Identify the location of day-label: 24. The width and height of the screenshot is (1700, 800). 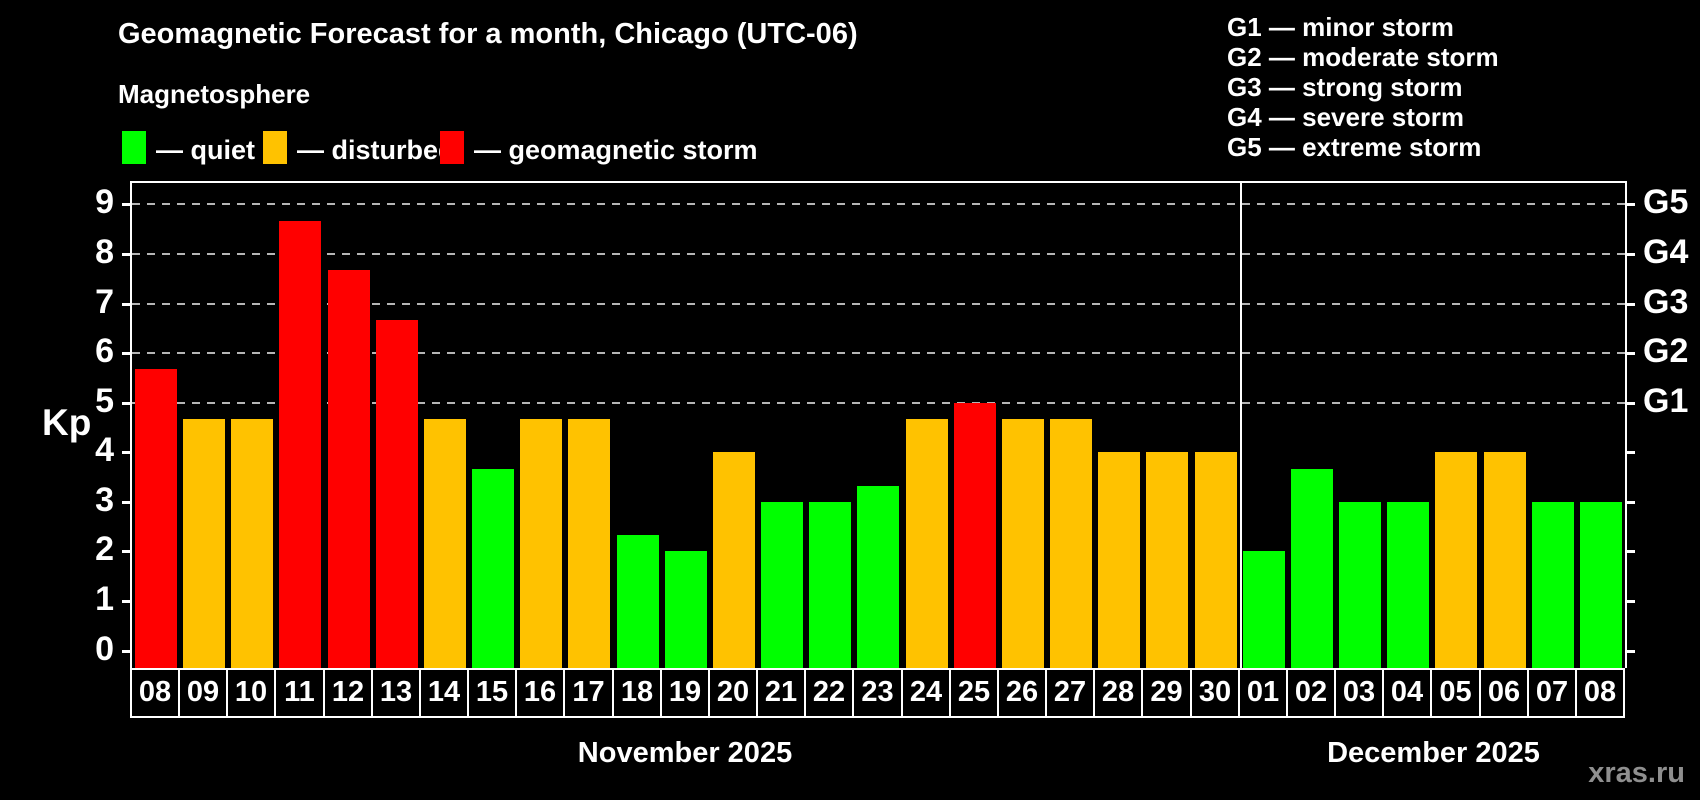
(926, 693).